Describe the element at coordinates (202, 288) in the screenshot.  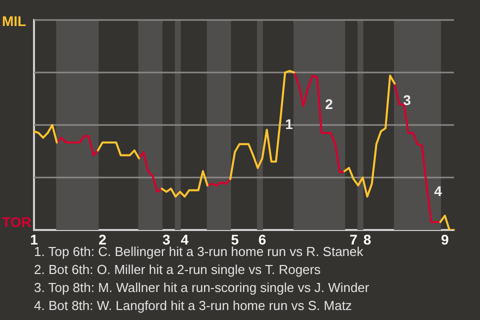
I see `text: 3. Top 8th: M. Wallner hit a run-scoring single vs J. Winder` at that location.